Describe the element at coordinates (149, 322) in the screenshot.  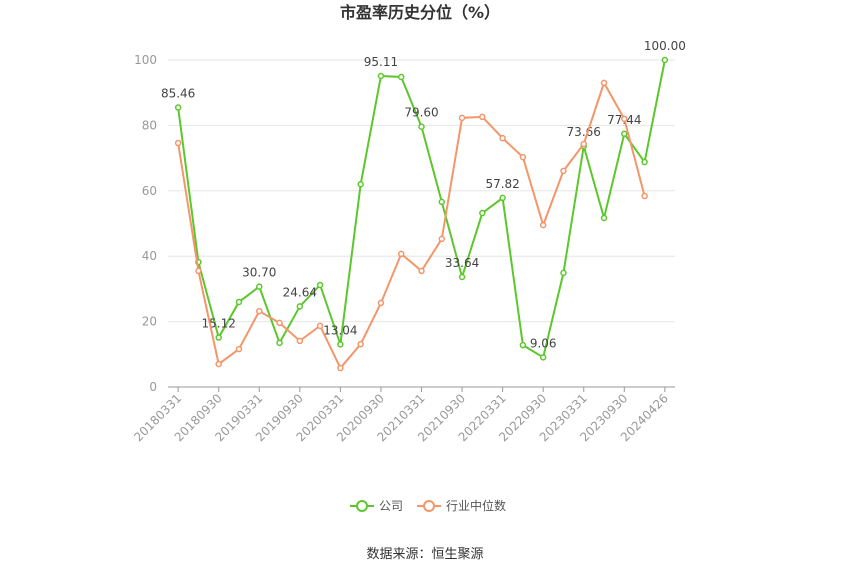
I see `y-tick-label: 20` at that location.